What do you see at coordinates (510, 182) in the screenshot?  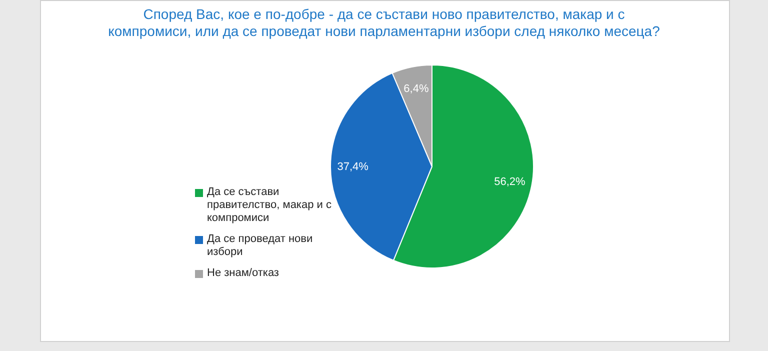 I see `data-label: 56,2%` at bounding box center [510, 182].